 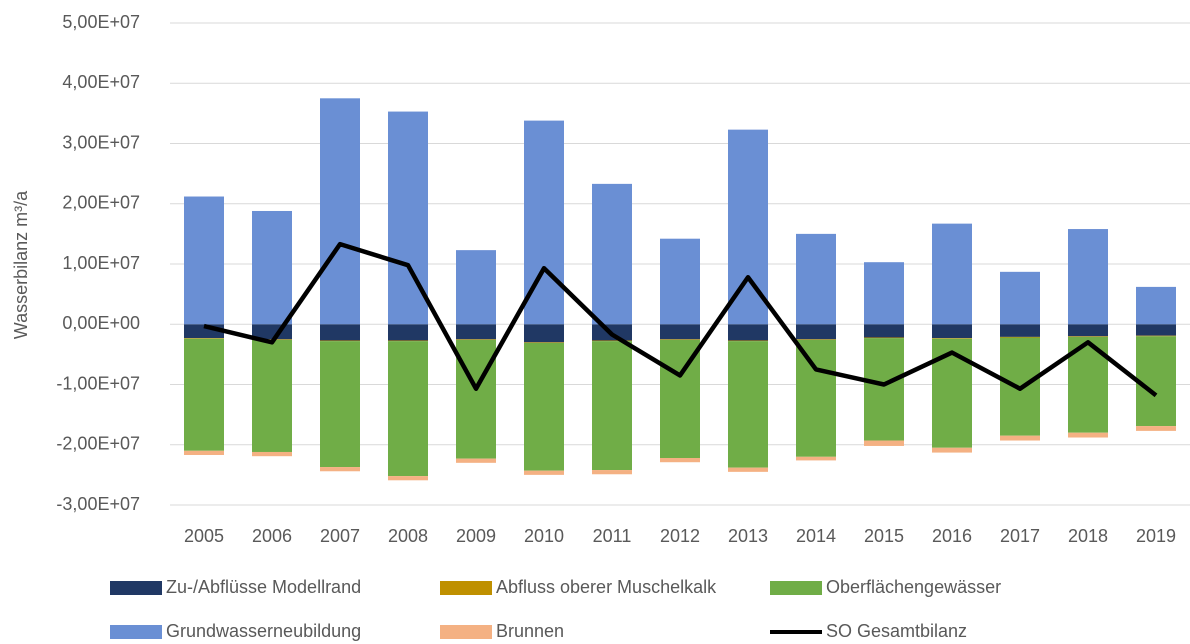 What do you see at coordinates (340, 536) in the screenshot?
I see `x-tick-label: 2007` at bounding box center [340, 536].